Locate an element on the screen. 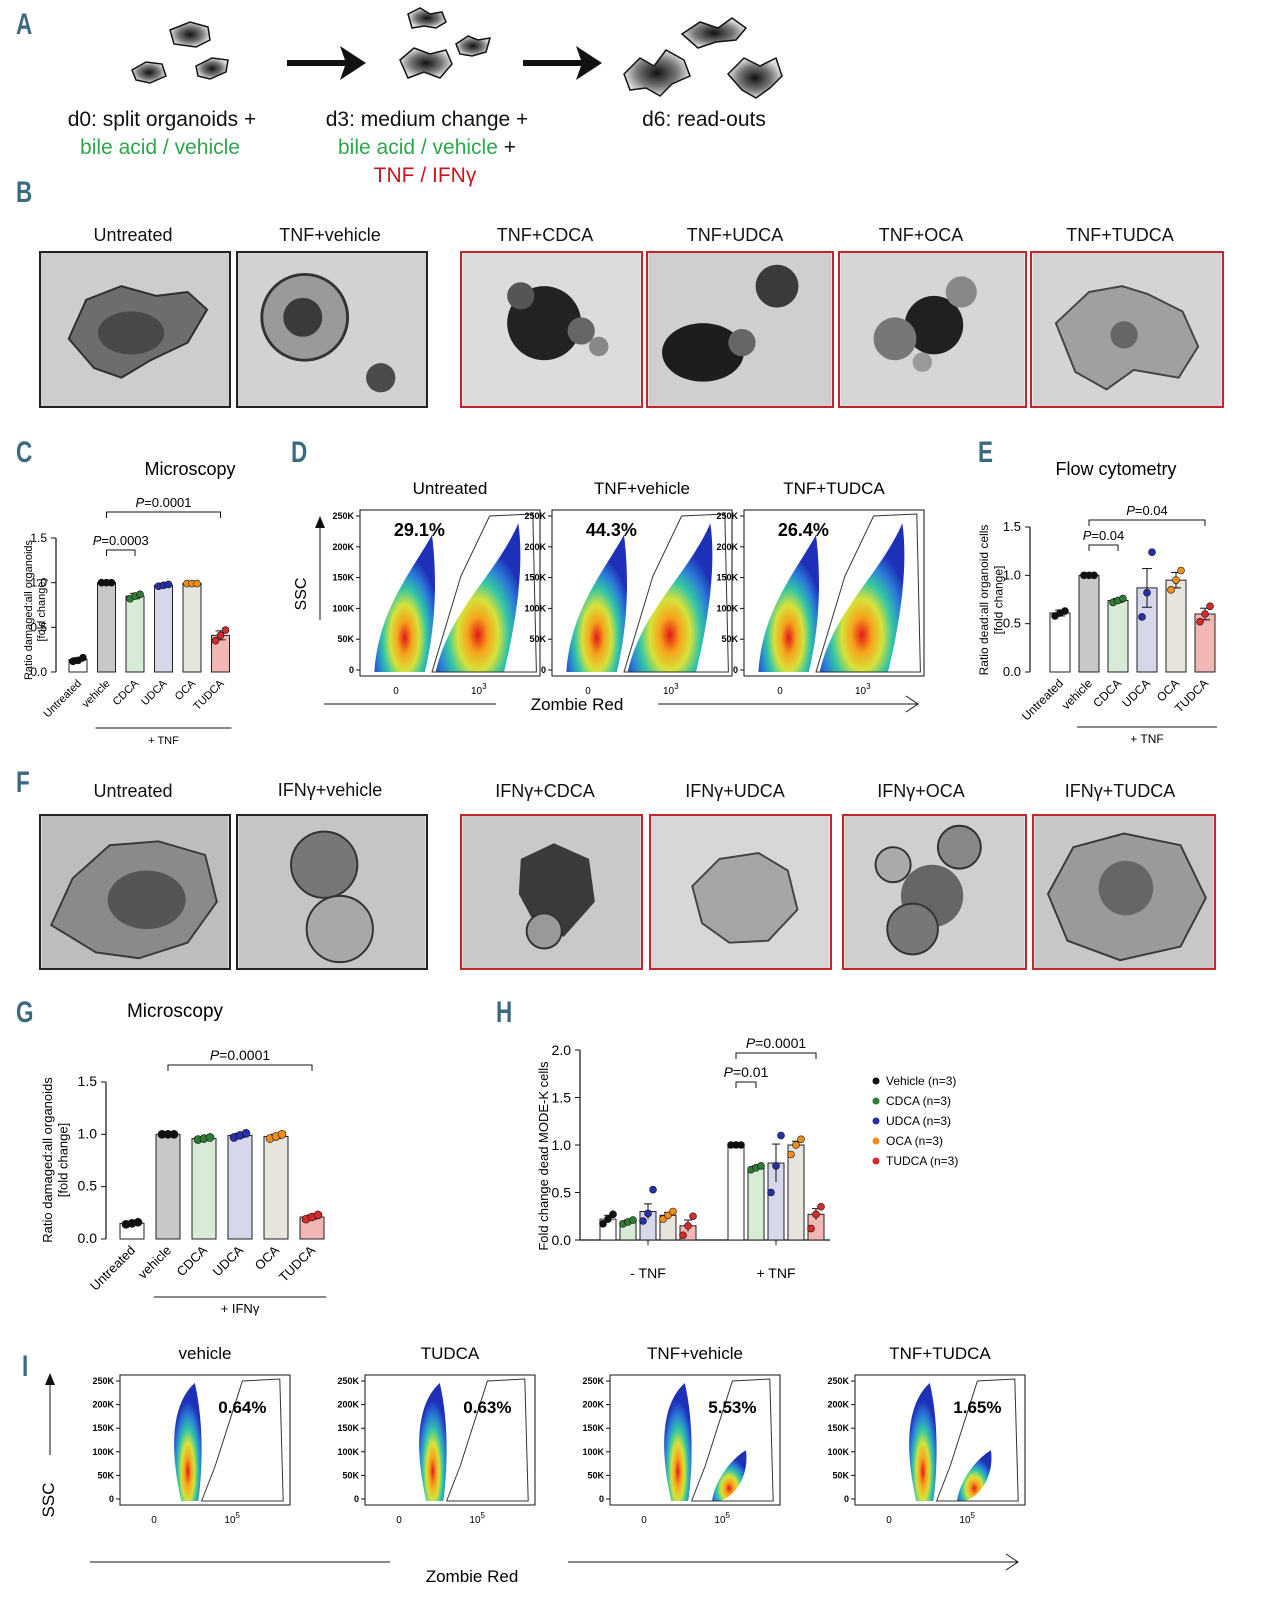 The width and height of the screenshot is (1267, 1598). x-axis-label: Zombie Red is located at coordinates (472, 1576).